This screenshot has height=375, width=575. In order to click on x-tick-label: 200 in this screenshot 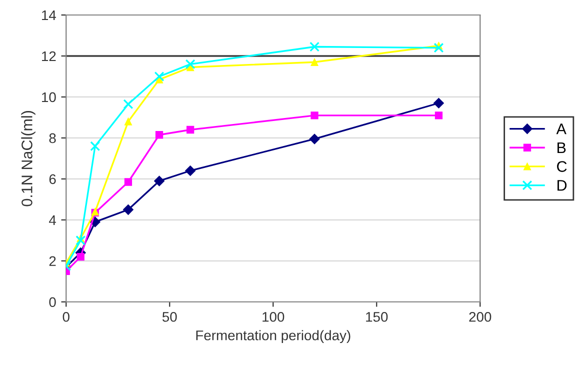, I will do `click(480, 317)`.